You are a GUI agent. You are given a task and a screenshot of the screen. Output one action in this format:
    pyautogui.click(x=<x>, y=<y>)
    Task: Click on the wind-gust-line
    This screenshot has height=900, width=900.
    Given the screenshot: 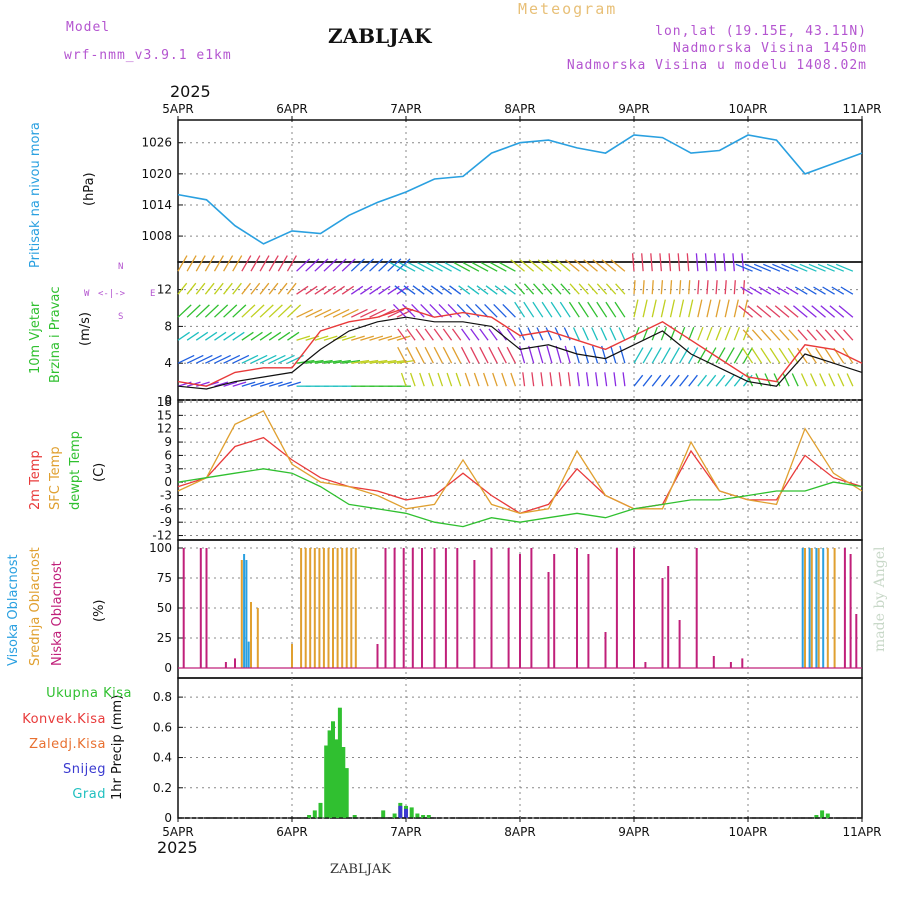 What is the action you would take?
    pyautogui.click(x=520, y=347)
    